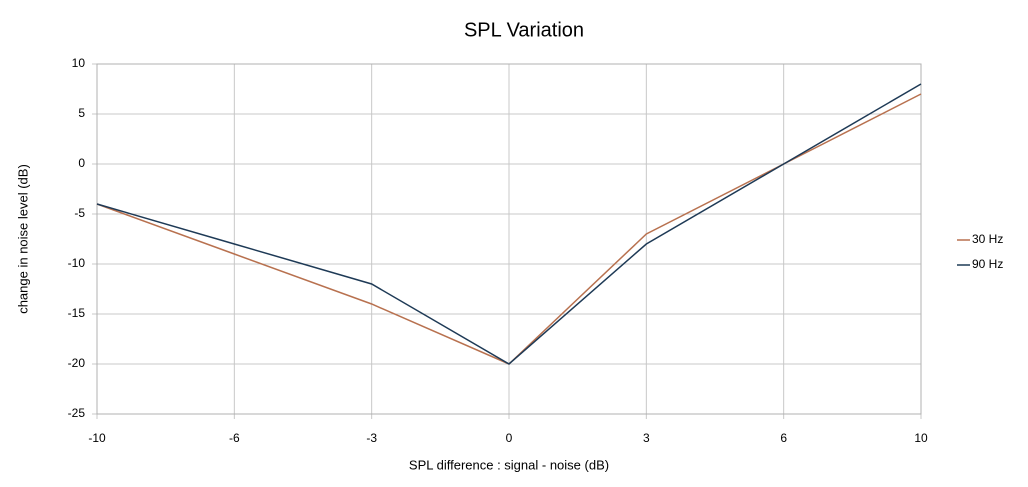 The height and width of the screenshot is (487, 1028). What do you see at coordinates (81, 113) in the screenshot?
I see `y-tick-label: 5` at bounding box center [81, 113].